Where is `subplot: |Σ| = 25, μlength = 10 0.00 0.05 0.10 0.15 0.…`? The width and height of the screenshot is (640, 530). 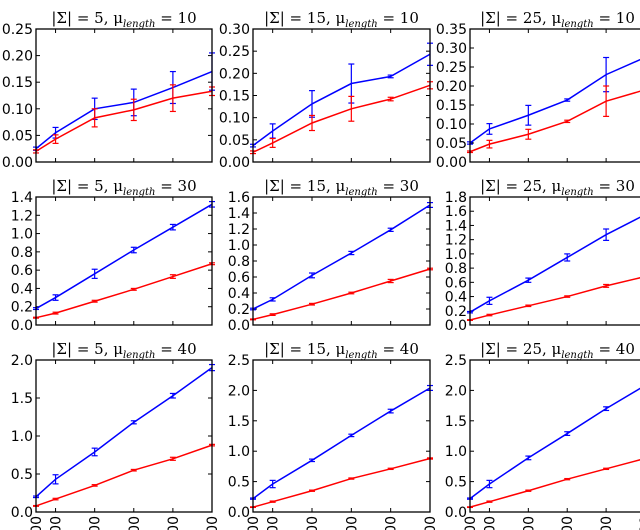
subplot: |Σ| = 25, μlength = 10 0.00 0.05 0.10 0.15 0.… is located at coordinates (538, 90).